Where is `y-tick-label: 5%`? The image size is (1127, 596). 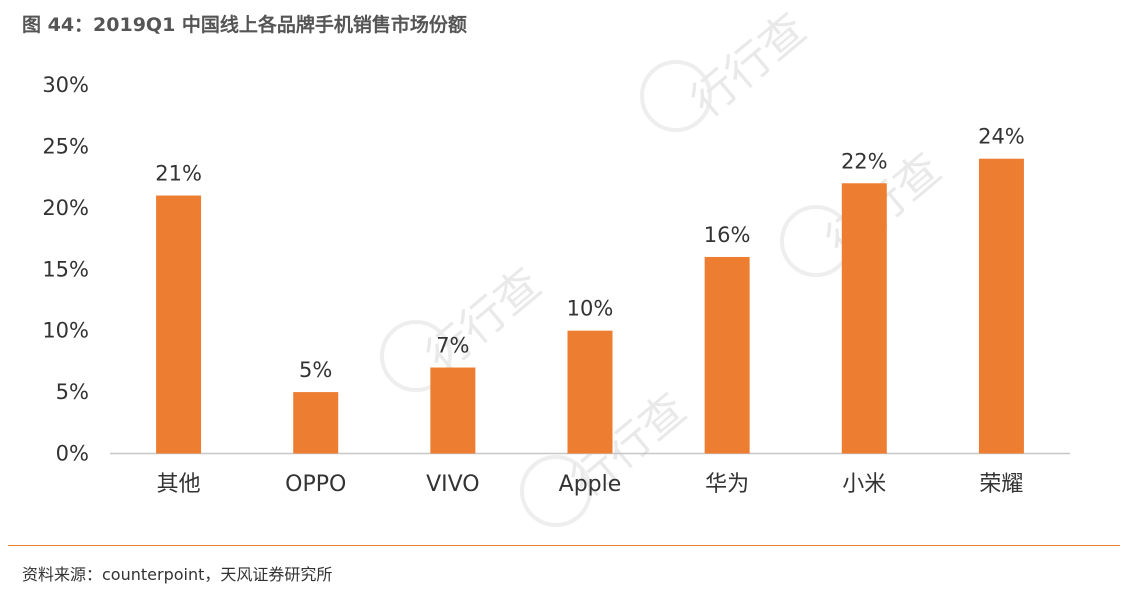
y-tick-label: 5% is located at coordinates (72, 392).